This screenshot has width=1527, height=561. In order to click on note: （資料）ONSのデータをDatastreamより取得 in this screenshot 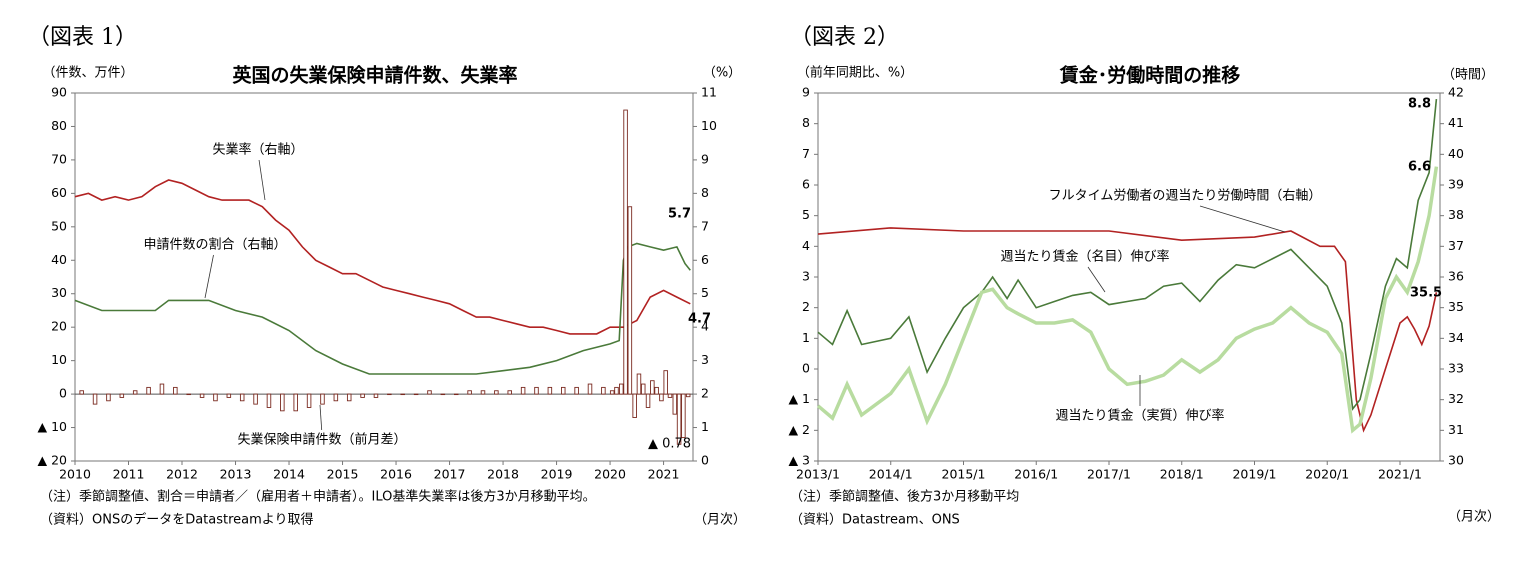, I will do `click(177, 520)`.